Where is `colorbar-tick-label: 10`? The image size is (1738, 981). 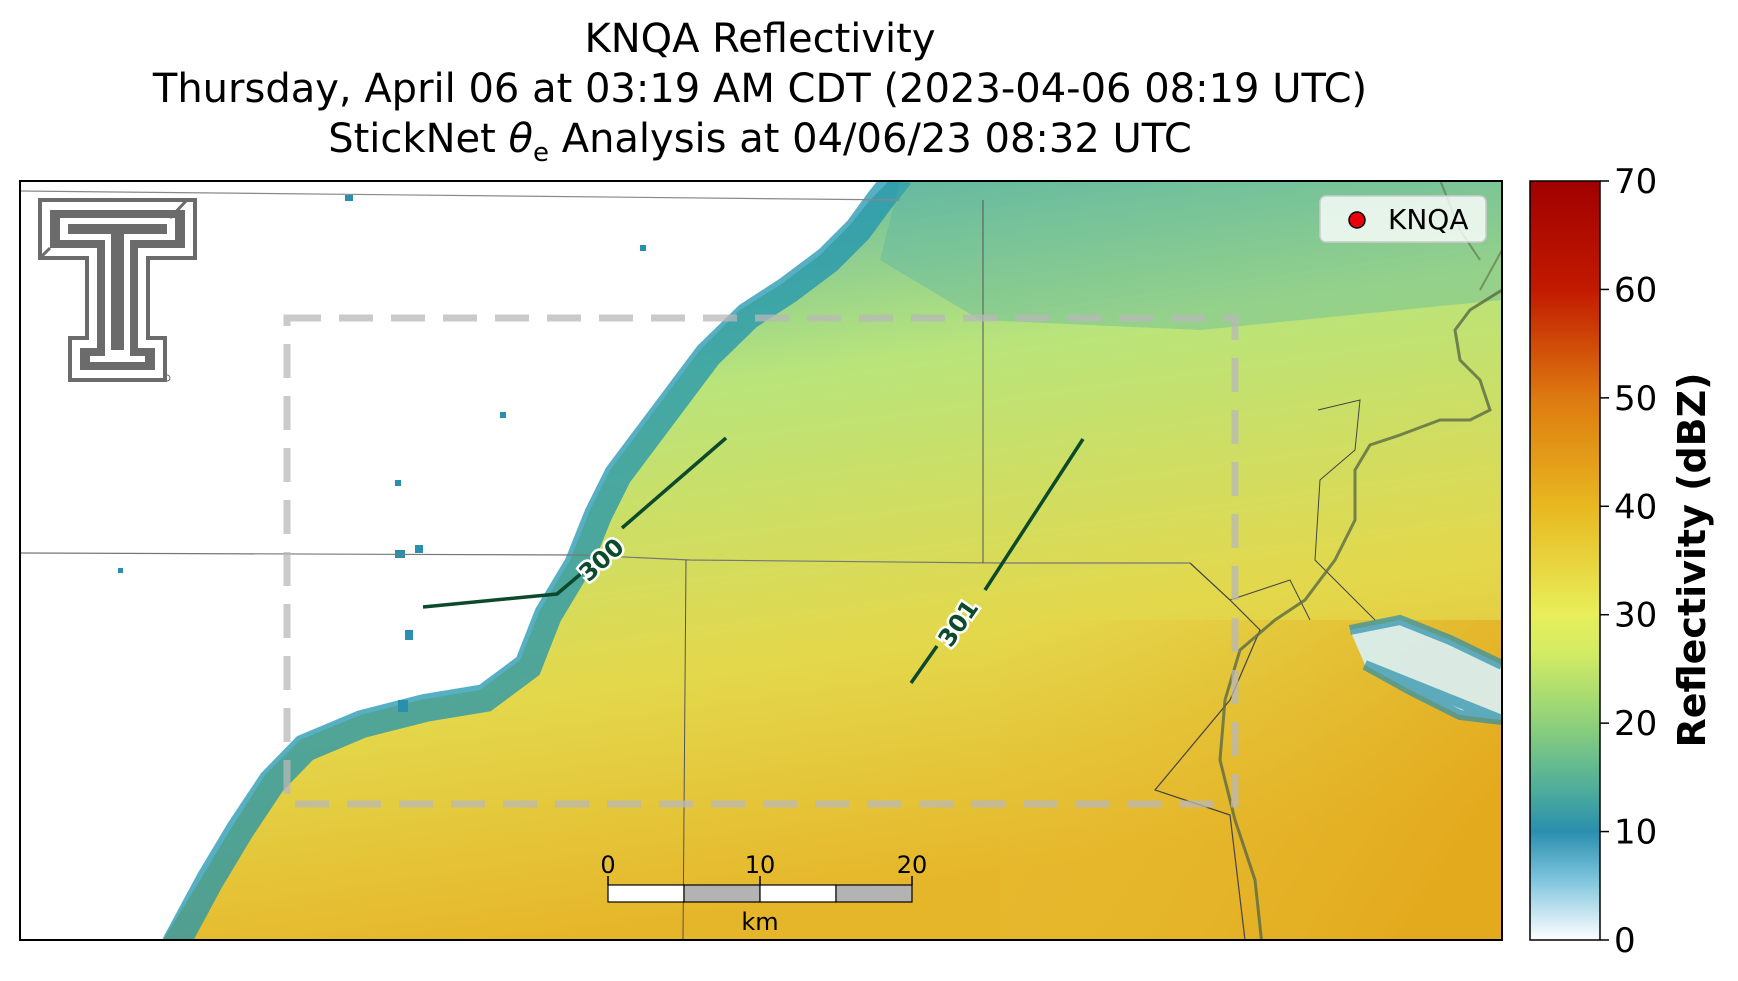 colorbar-tick-label: 10 is located at coordinates (1635, 833).